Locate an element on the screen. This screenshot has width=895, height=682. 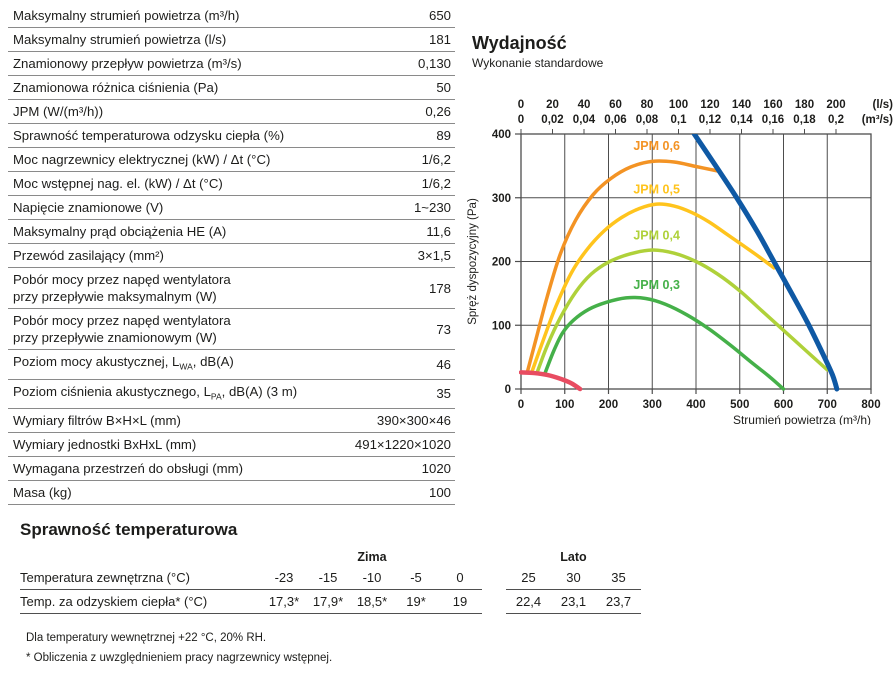
spec-label: Wymiary jednostki BxHxL (mm) is located at coordinates (105, 445).